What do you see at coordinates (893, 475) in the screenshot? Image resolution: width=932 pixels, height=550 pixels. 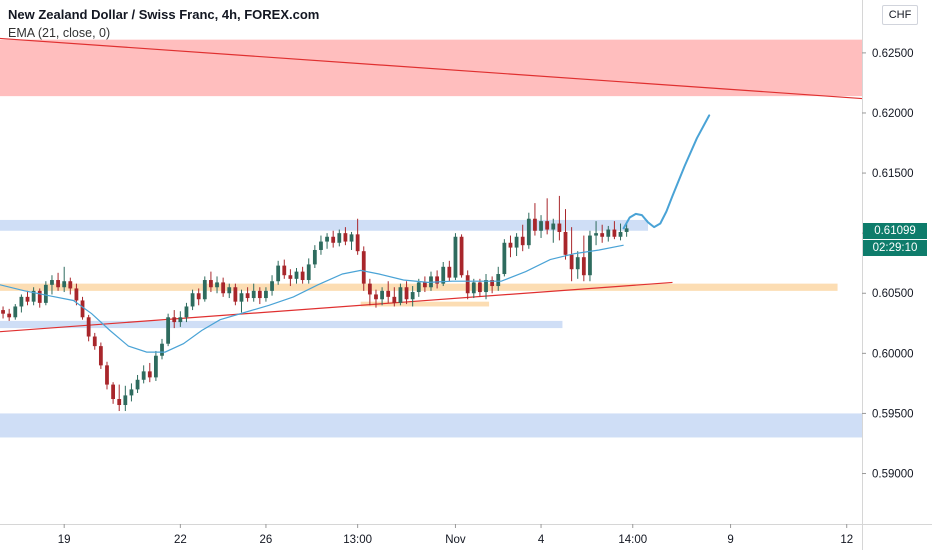 I see `y-tick-label: 0.59000` at bounding box center [893, 475].